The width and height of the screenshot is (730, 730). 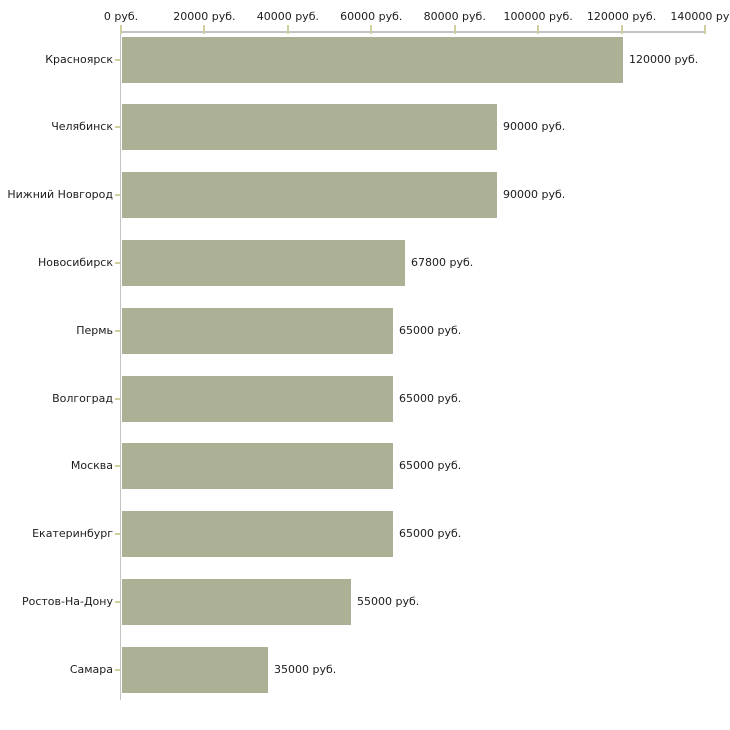 I want to click on category-label: Ростов-На-Дону, so click(x=67, y=601).